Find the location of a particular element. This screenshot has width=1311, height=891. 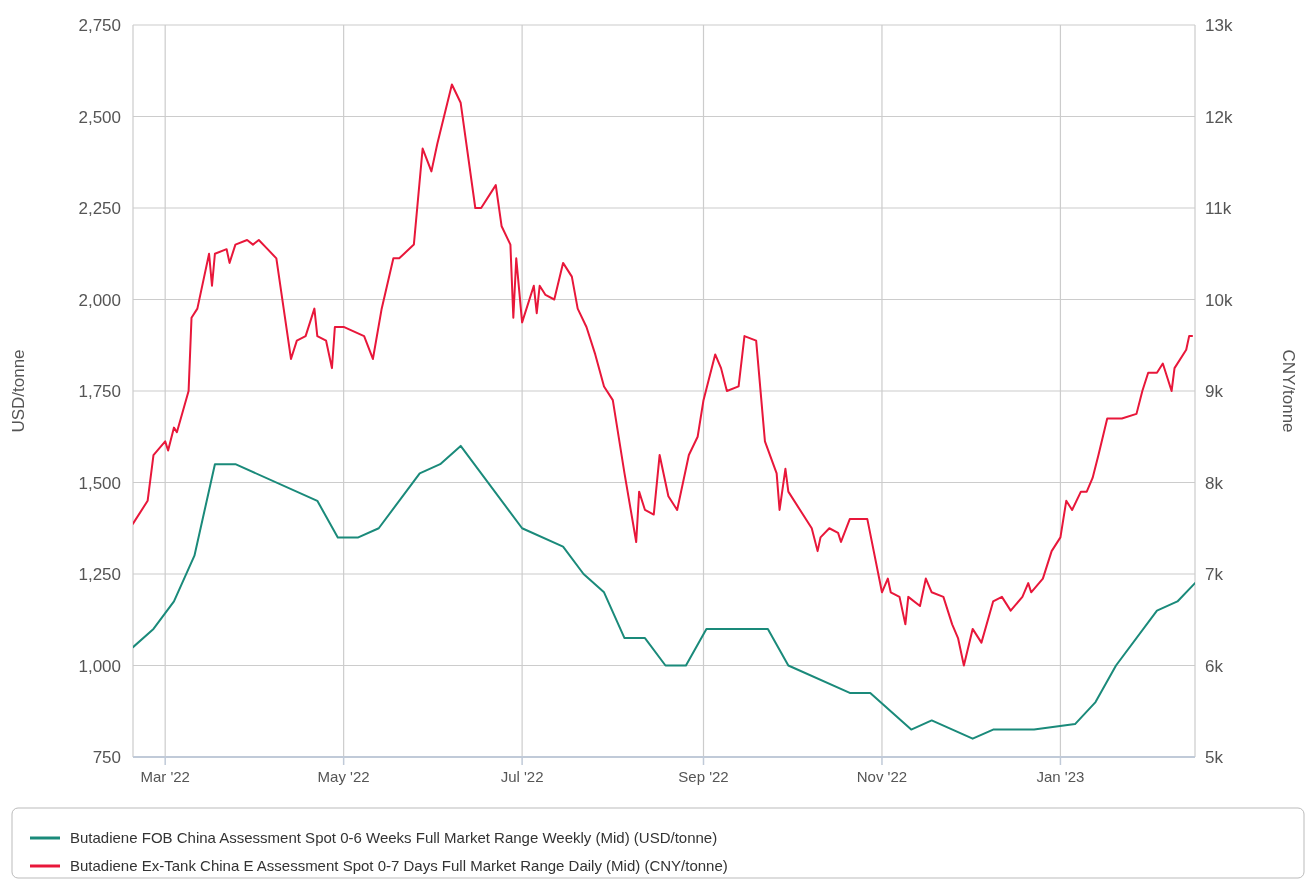

y2-tick-label: 11k is located at coordinates (1218, 208).